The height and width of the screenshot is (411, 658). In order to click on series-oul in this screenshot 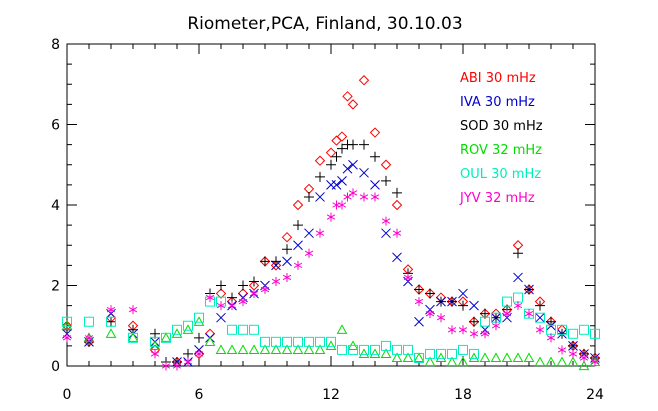, I will do `click(331, 327)`.